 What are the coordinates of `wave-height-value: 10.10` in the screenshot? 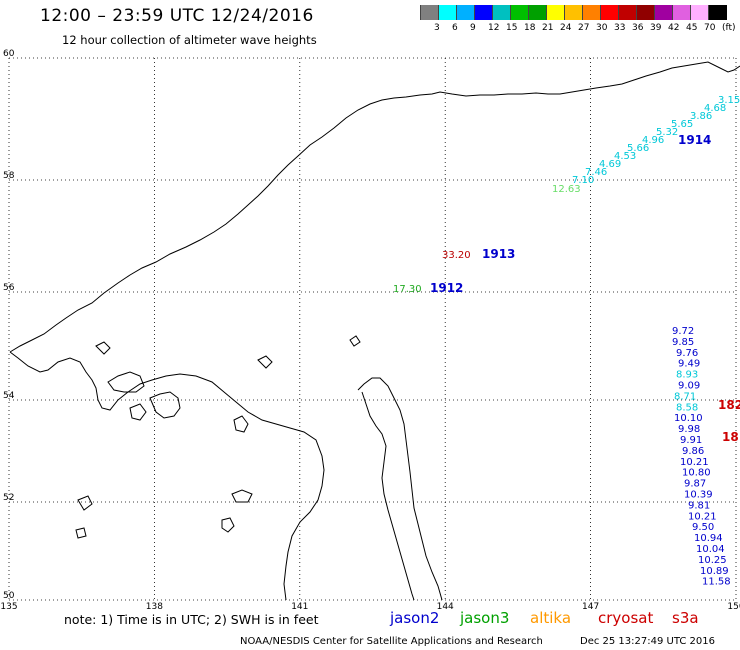 It's located at (688, 418).